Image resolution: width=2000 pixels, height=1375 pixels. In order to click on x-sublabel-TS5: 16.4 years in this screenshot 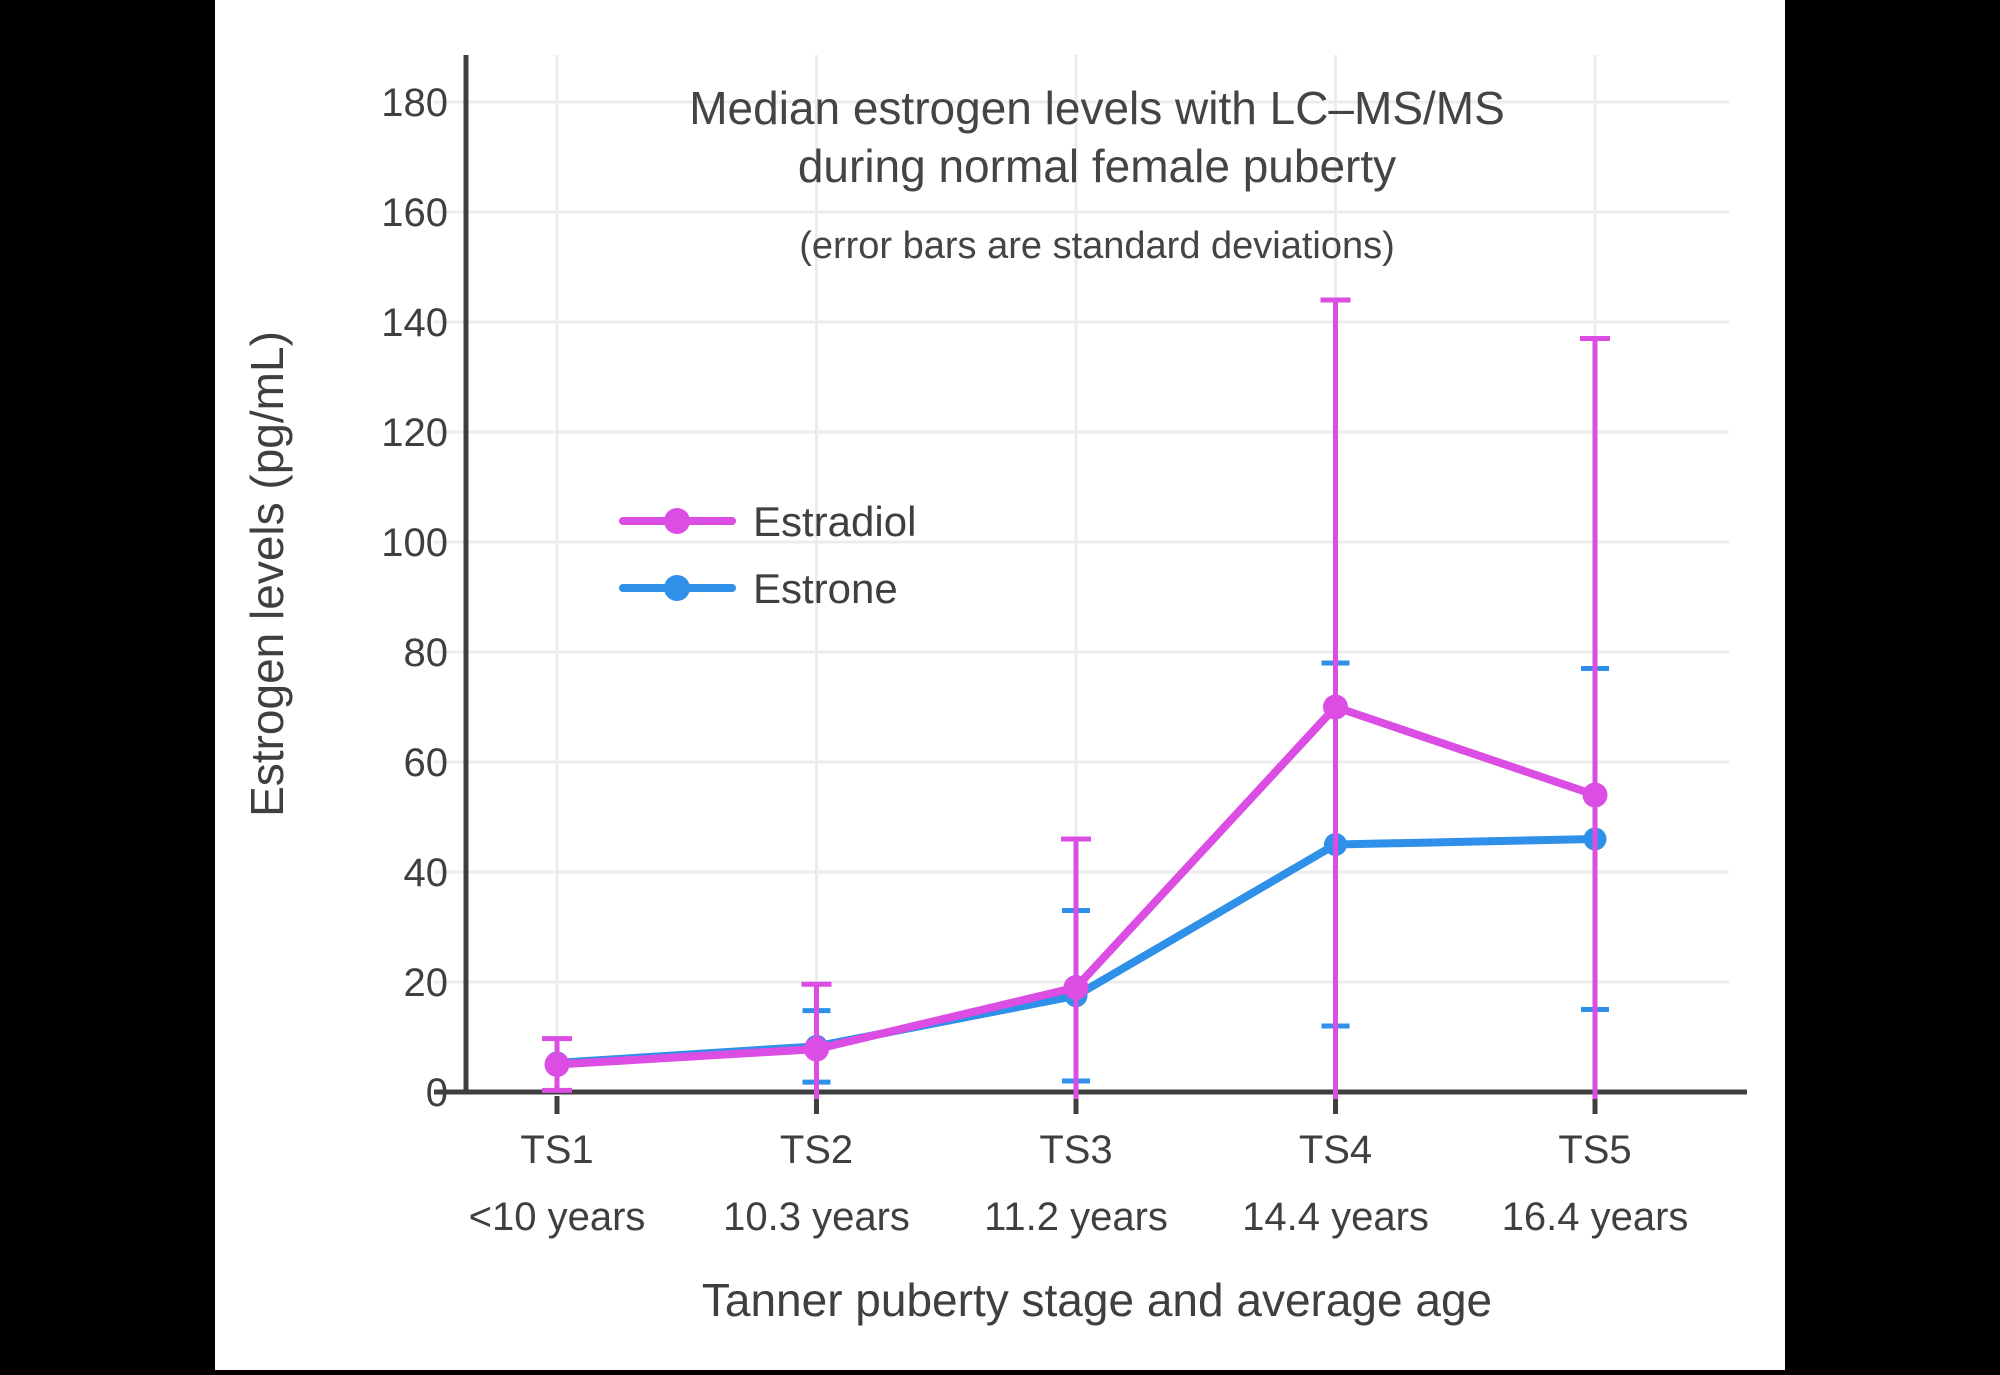, I will do `click(1595, 1217)`.